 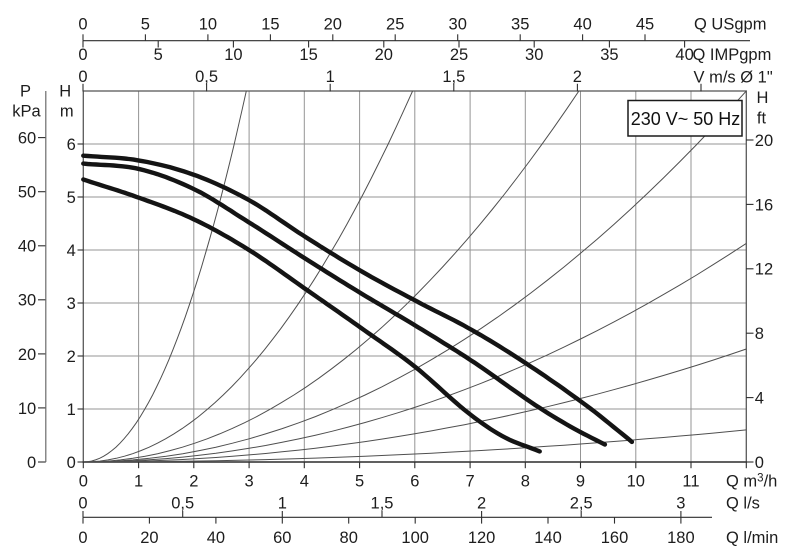 I want to click on svg-text: Q IMPgpm, so click(x=732, y=55).